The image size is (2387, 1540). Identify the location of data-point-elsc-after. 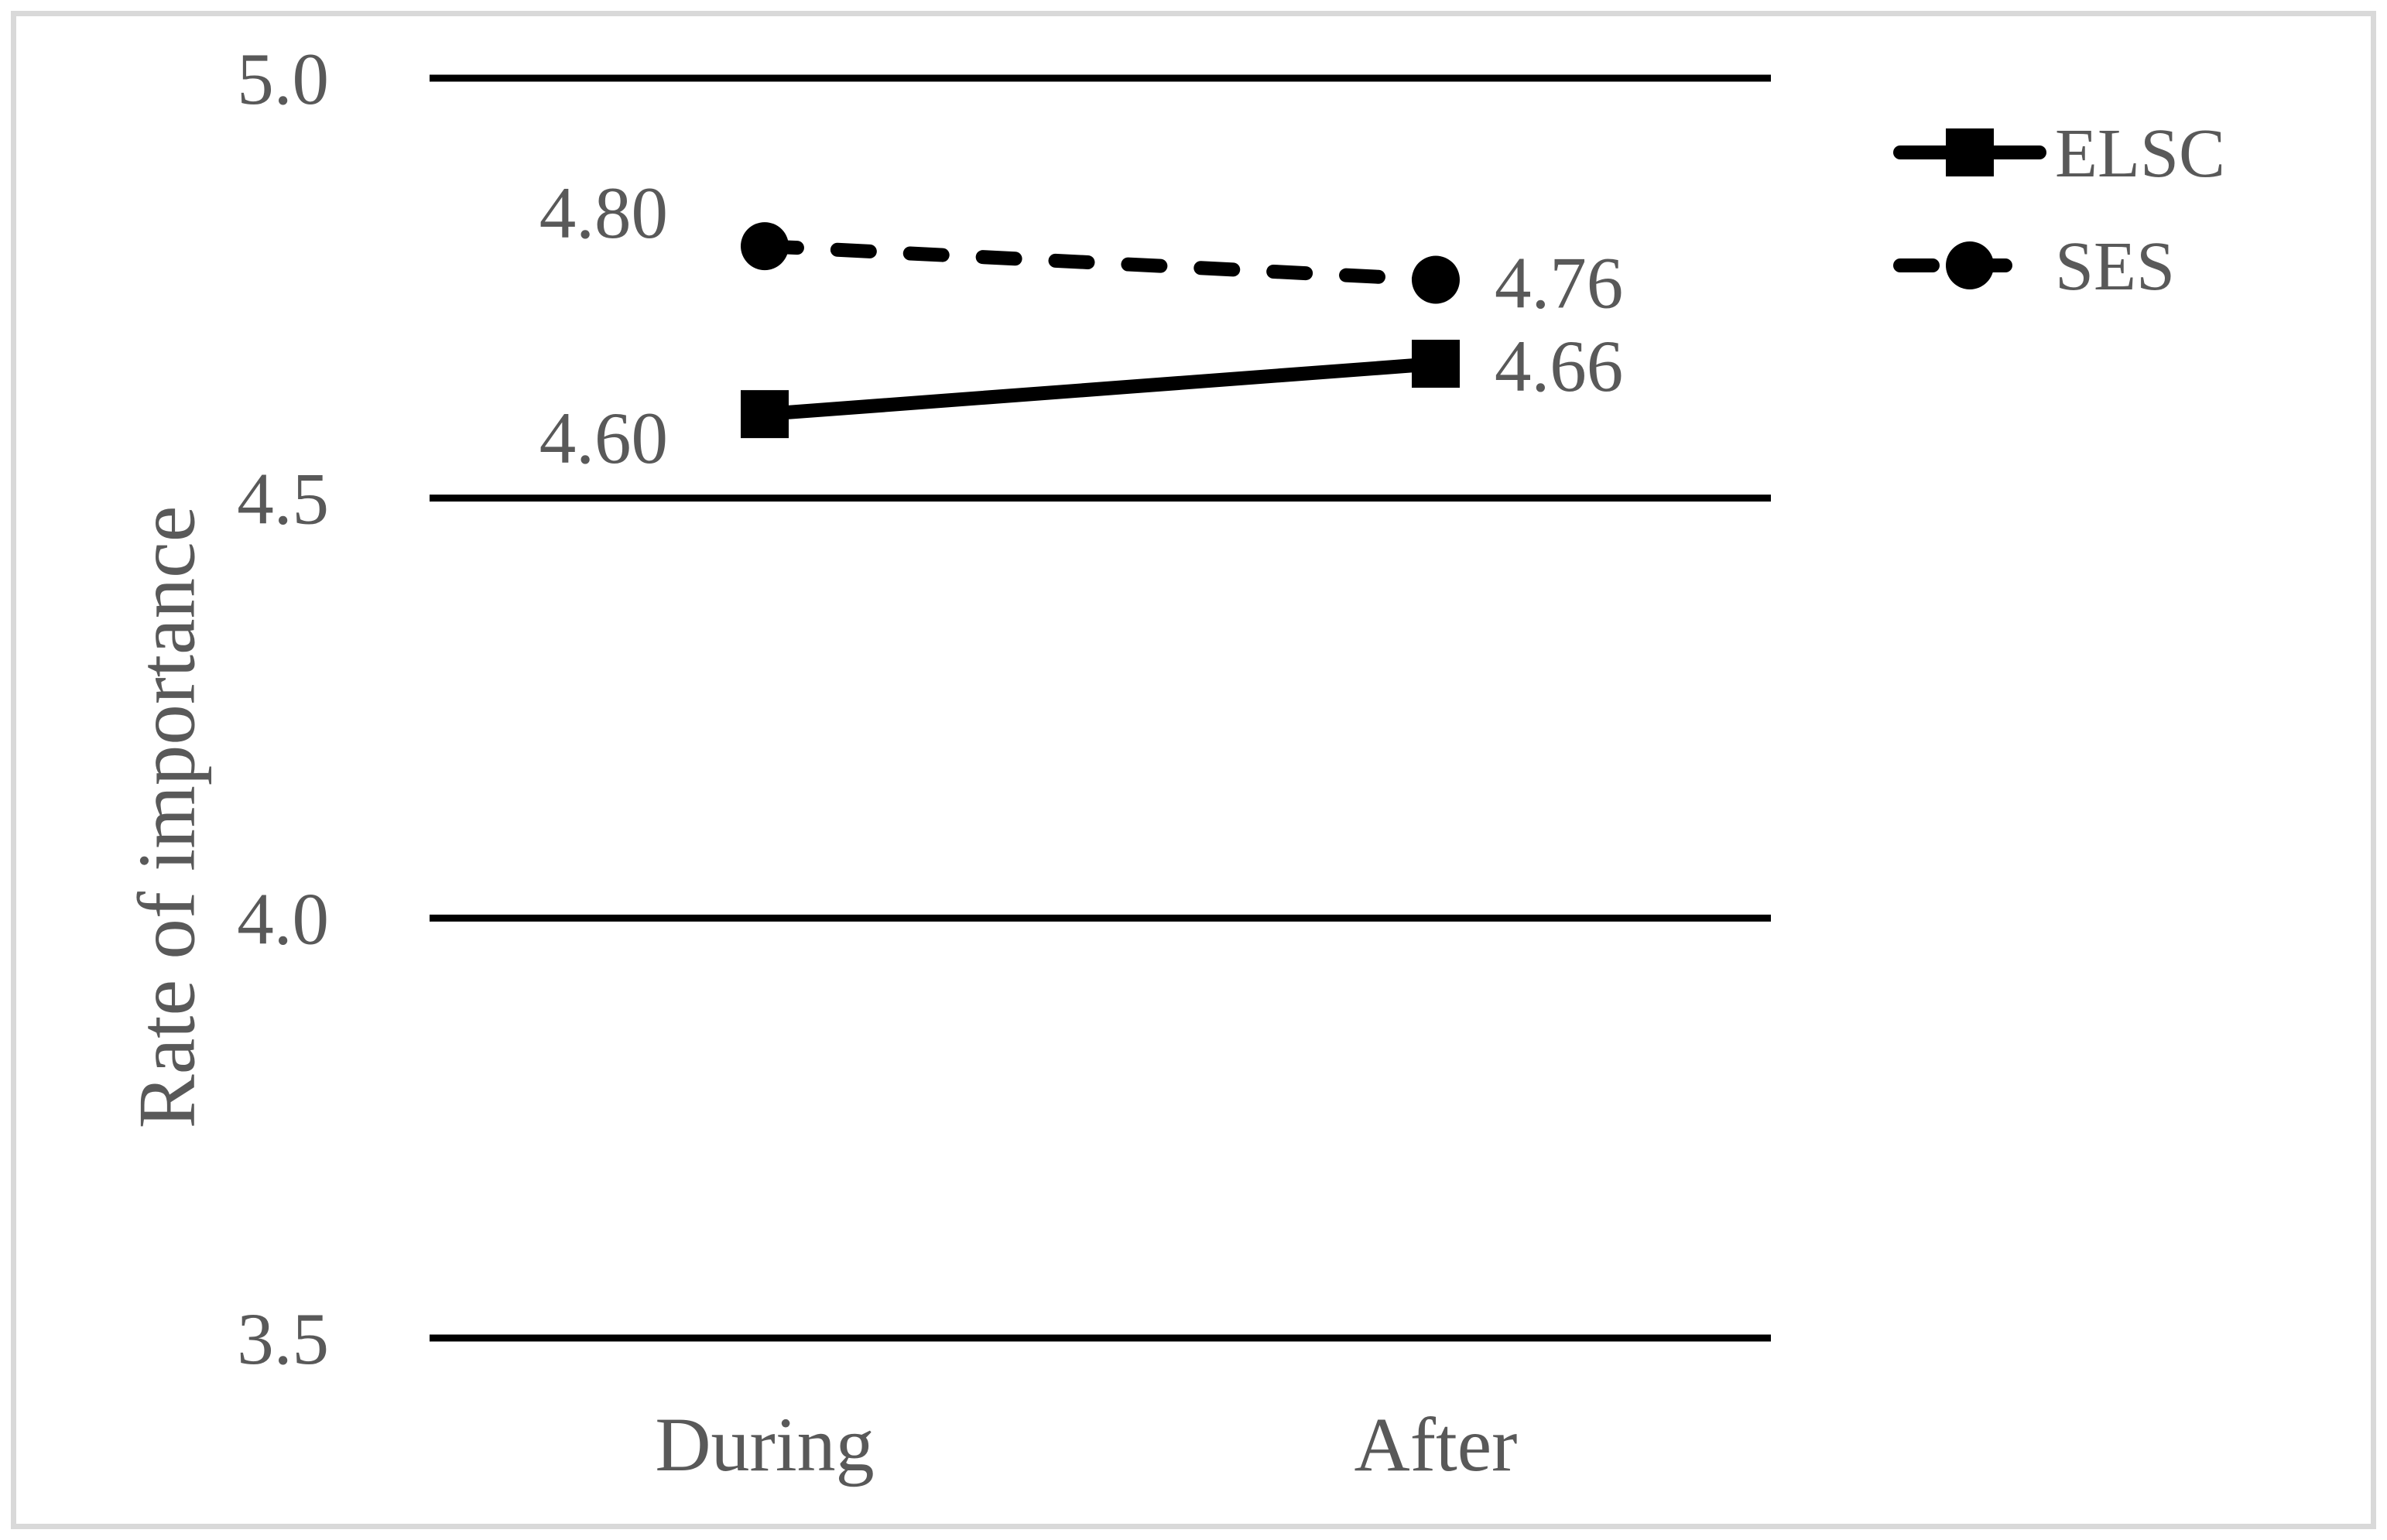
(1436, 364).